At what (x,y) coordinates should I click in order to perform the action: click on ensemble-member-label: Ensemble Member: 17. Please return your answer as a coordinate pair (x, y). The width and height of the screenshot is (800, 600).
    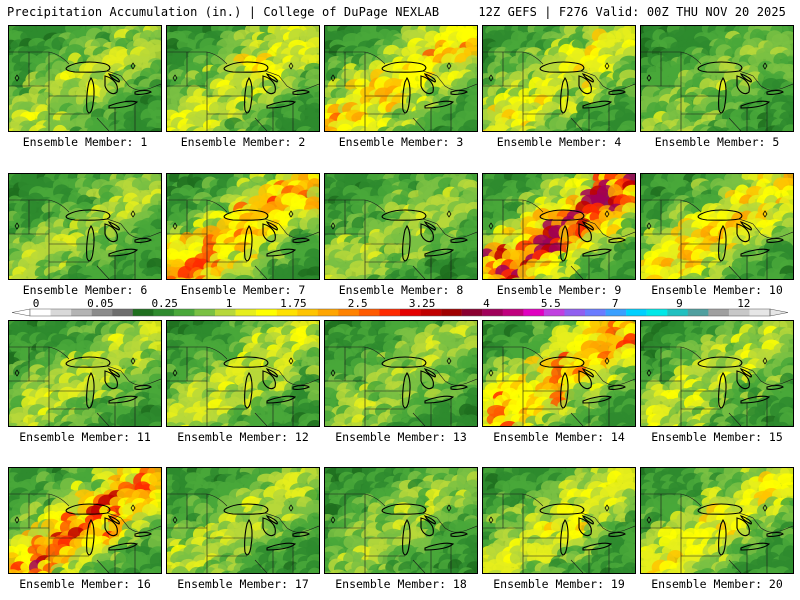
    Looking at the image, I should click on (243, 584).